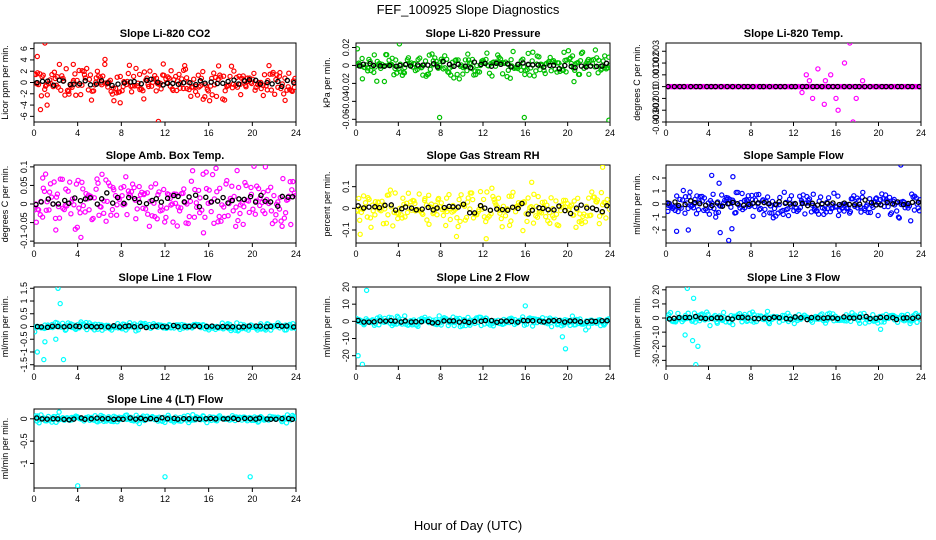 This screenshot has height=540, width=936. What do you see at coordinates (24, 314) in the screenshot?
I see `y-tick-label: 0.5` at bounding box center [24, 314].